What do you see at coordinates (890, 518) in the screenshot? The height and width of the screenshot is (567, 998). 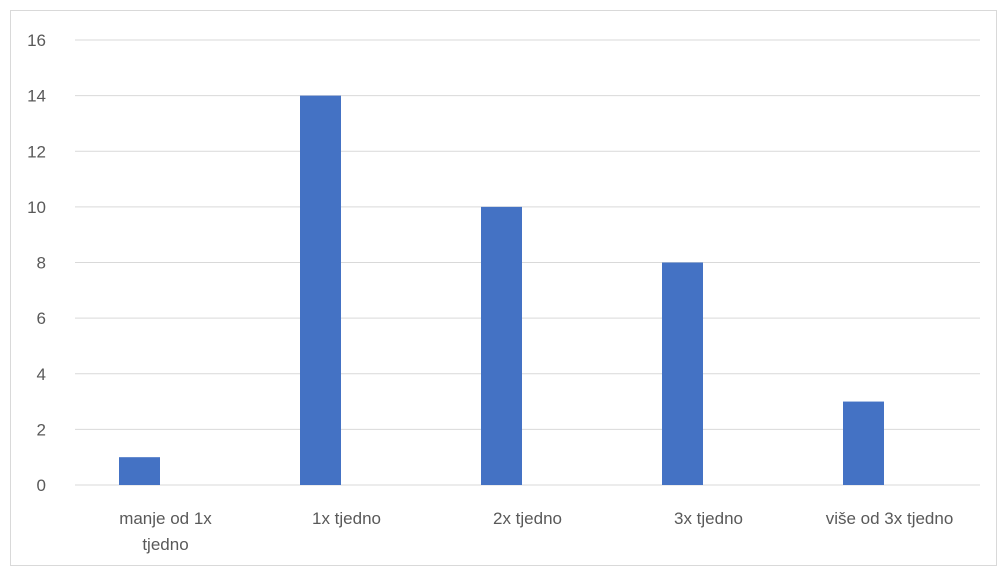 I see `x-tick-label: više od 3x tjedno` at bounding box center [890, 518].